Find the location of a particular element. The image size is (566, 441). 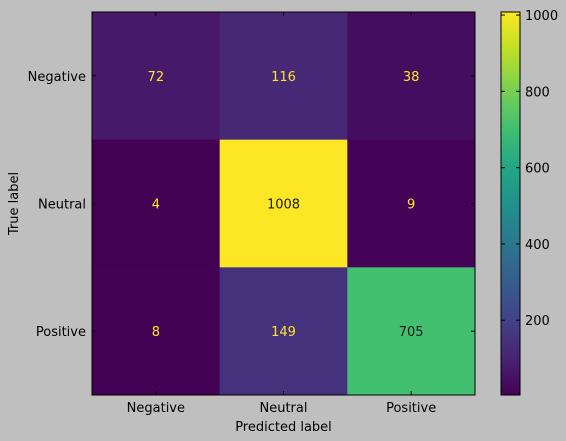

y-tick-label: Negative is located at coordinates (57, 77).